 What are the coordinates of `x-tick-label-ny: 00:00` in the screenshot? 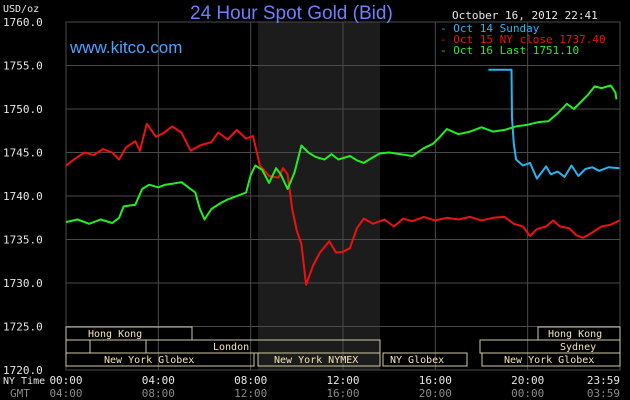 It's located at (65, 380).